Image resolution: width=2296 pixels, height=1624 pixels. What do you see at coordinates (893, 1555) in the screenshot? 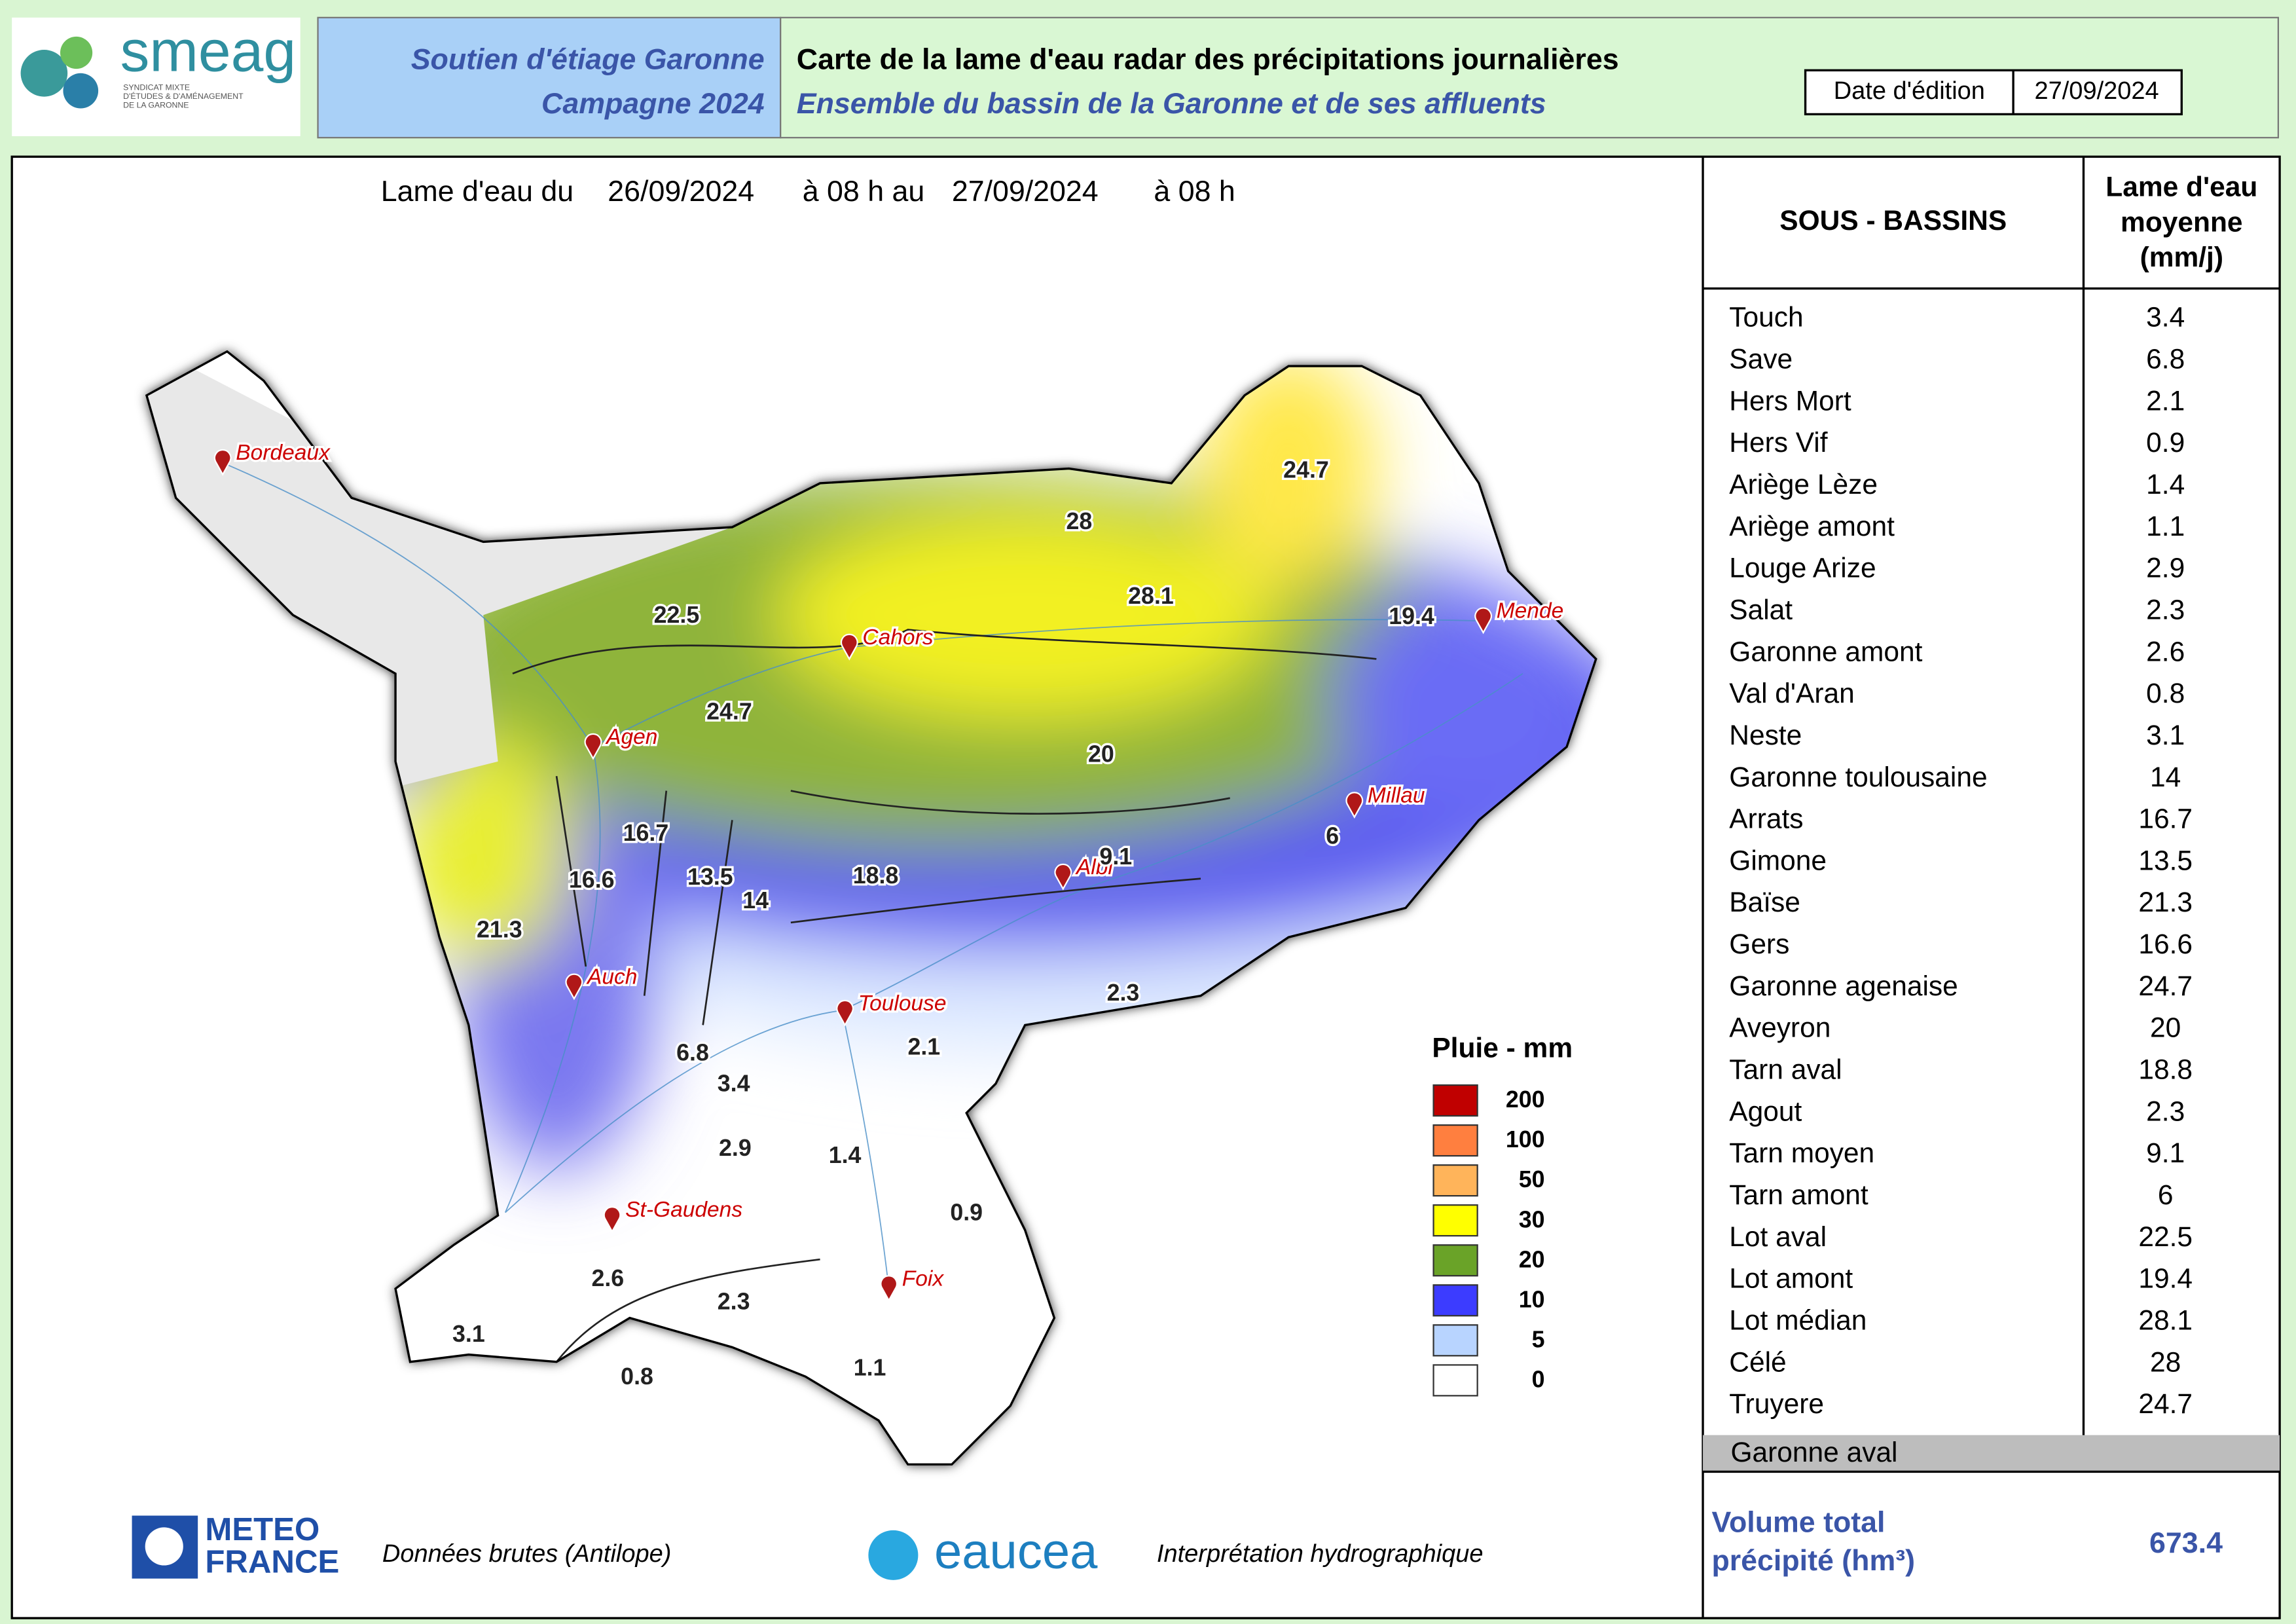
I see `eaucea-logo` at bounding box center [893, 1555].